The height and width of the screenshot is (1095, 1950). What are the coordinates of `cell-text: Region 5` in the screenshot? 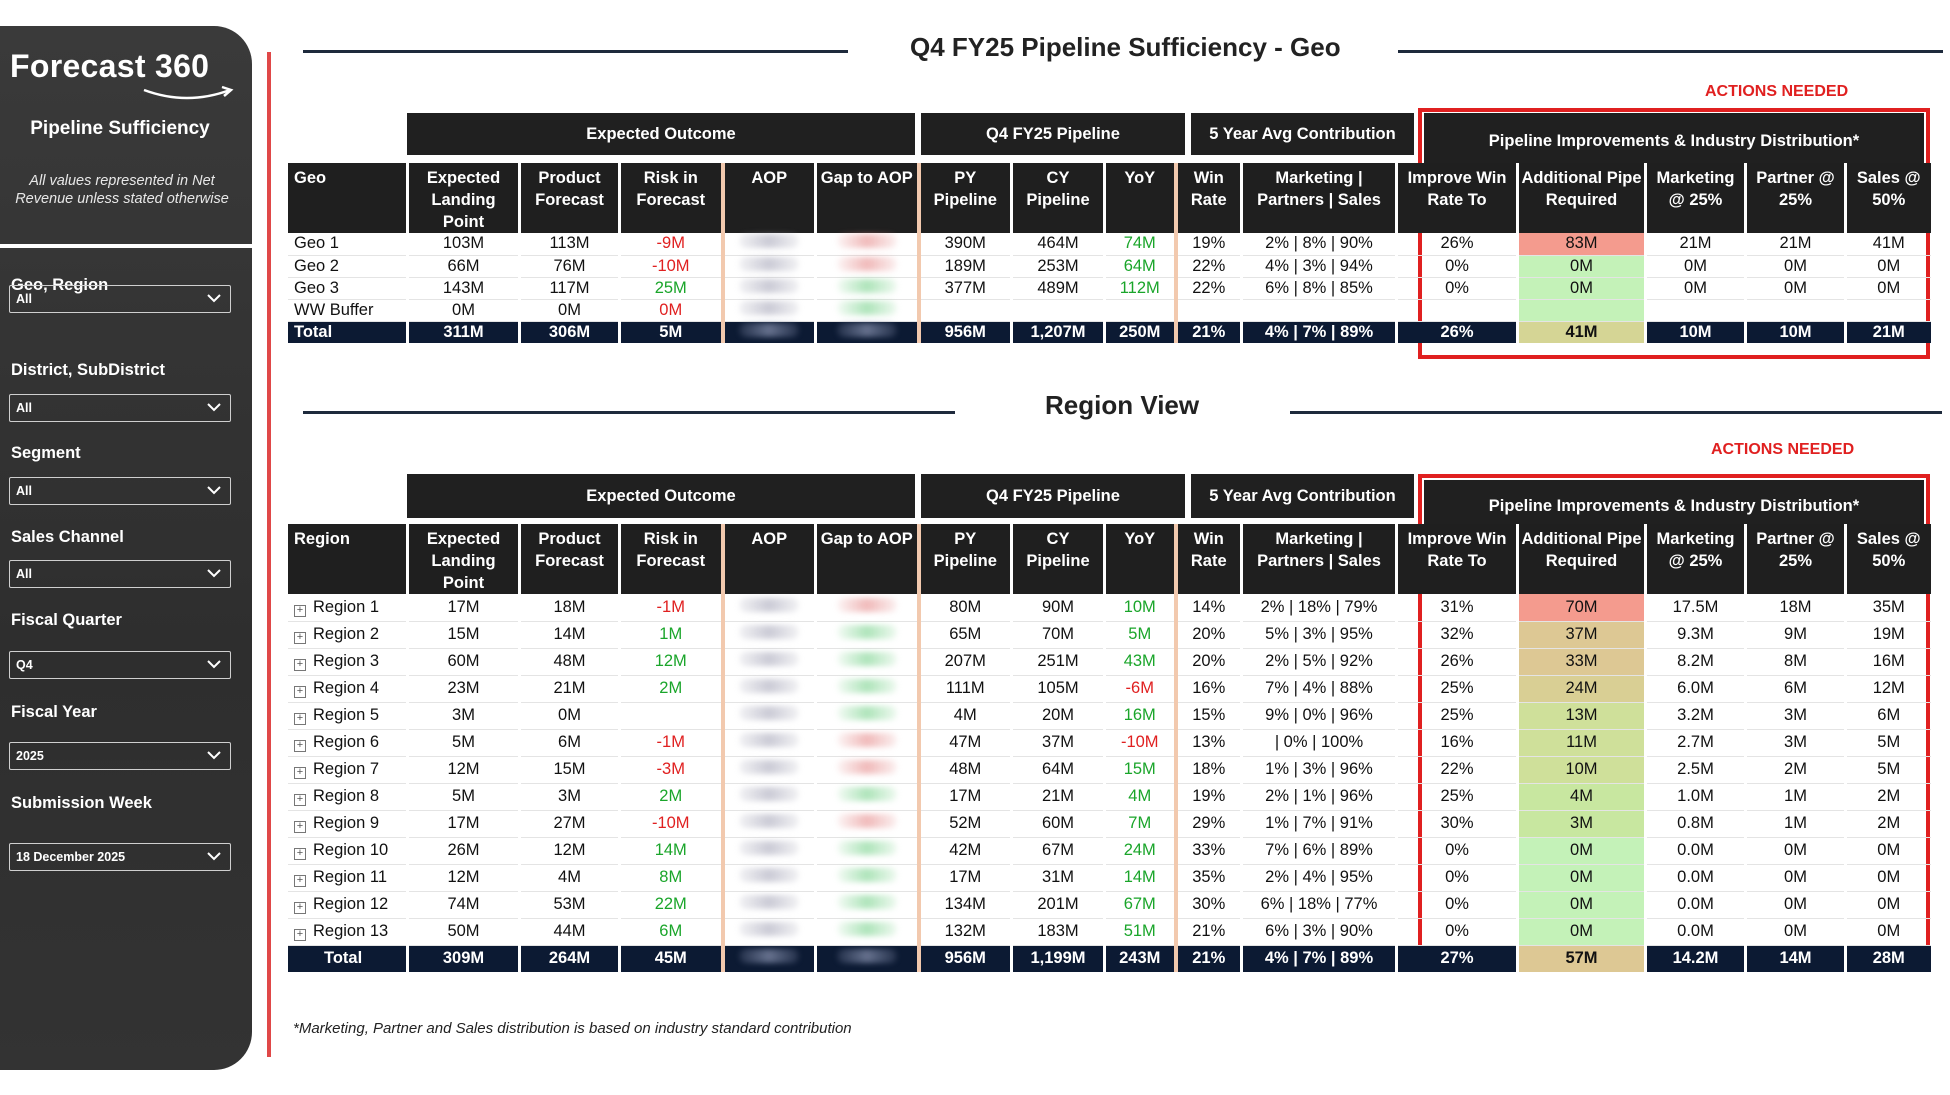 It's located at (346, 715).